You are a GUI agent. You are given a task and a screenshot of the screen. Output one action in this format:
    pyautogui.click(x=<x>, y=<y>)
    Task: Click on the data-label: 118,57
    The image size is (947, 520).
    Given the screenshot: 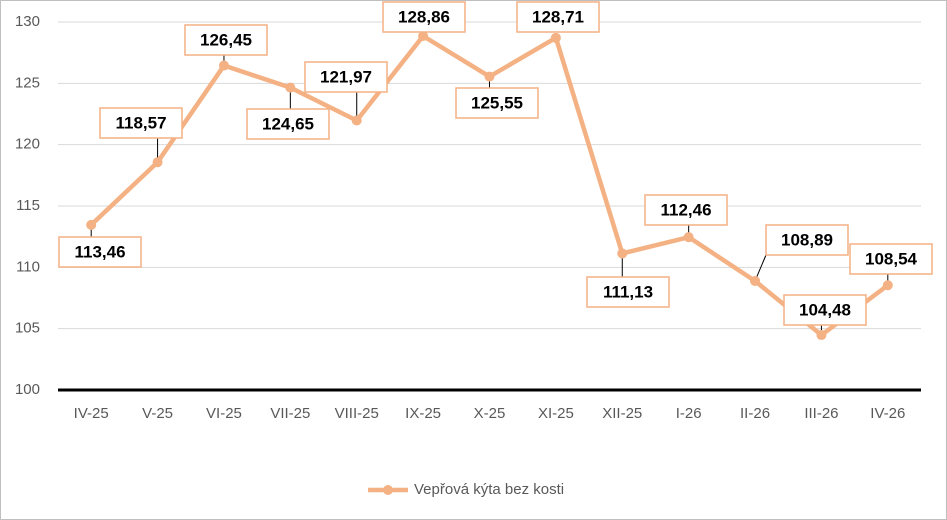 What is the action you would take?
    pyautogui.click(x=140, y=122)
    